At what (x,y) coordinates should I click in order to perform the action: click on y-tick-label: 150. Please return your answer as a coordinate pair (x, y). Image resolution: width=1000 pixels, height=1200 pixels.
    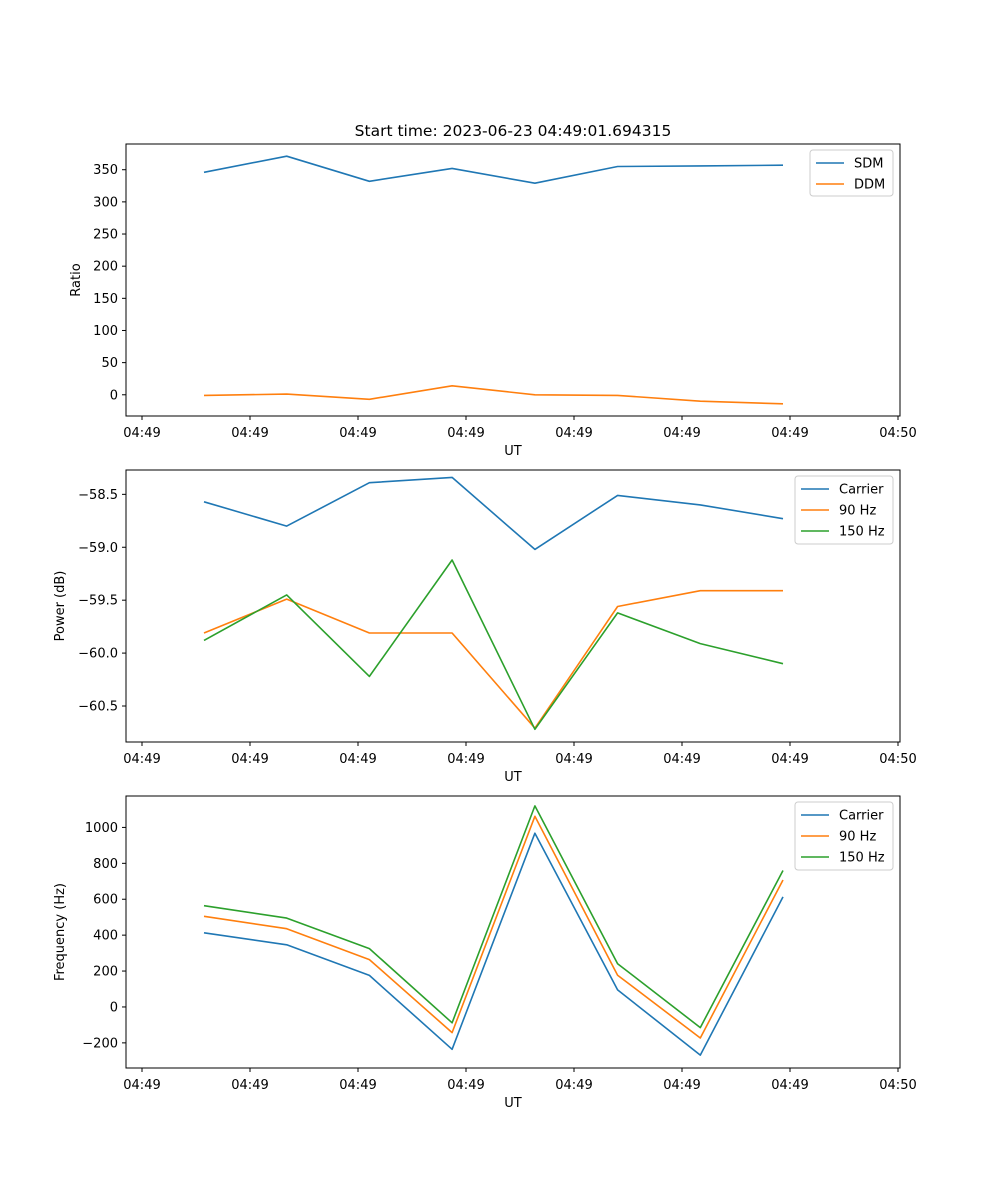
    Looking at the image, I should click on (105, 299).